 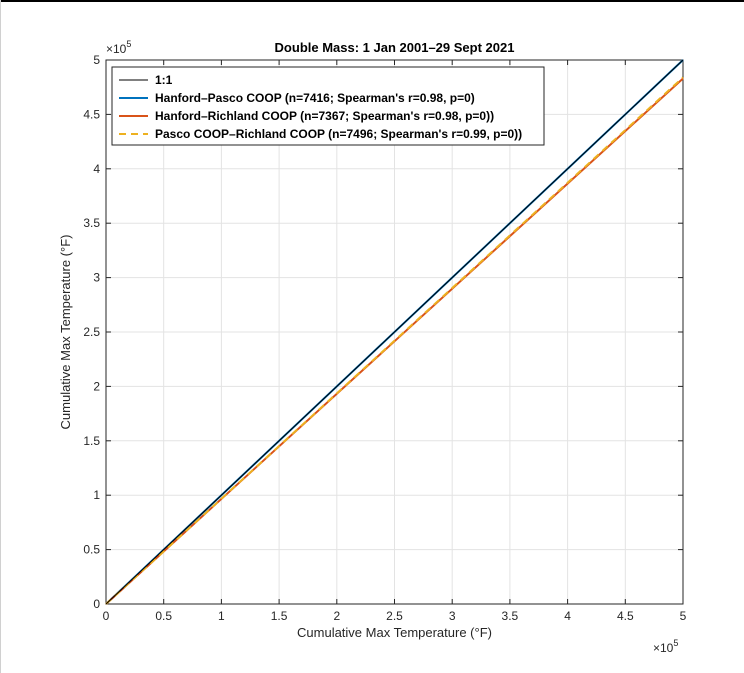 I want to click on y-tick-label: 0.5, so click(x=91, y=550).